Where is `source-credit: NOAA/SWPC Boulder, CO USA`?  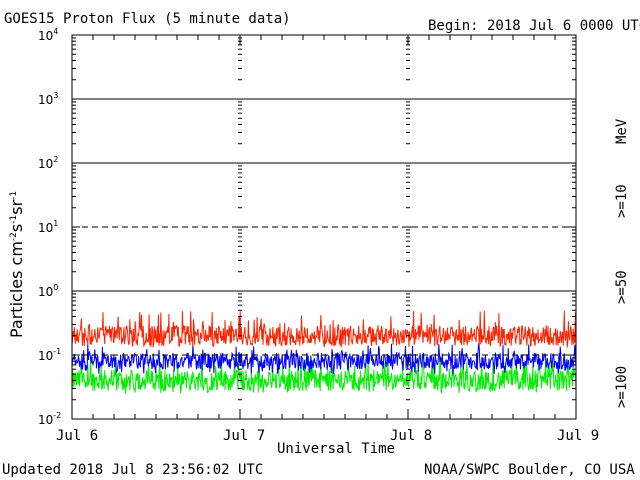
source-credit: NOAA/SWPC Boulder, CO USA is located at coordinates (529, 470).